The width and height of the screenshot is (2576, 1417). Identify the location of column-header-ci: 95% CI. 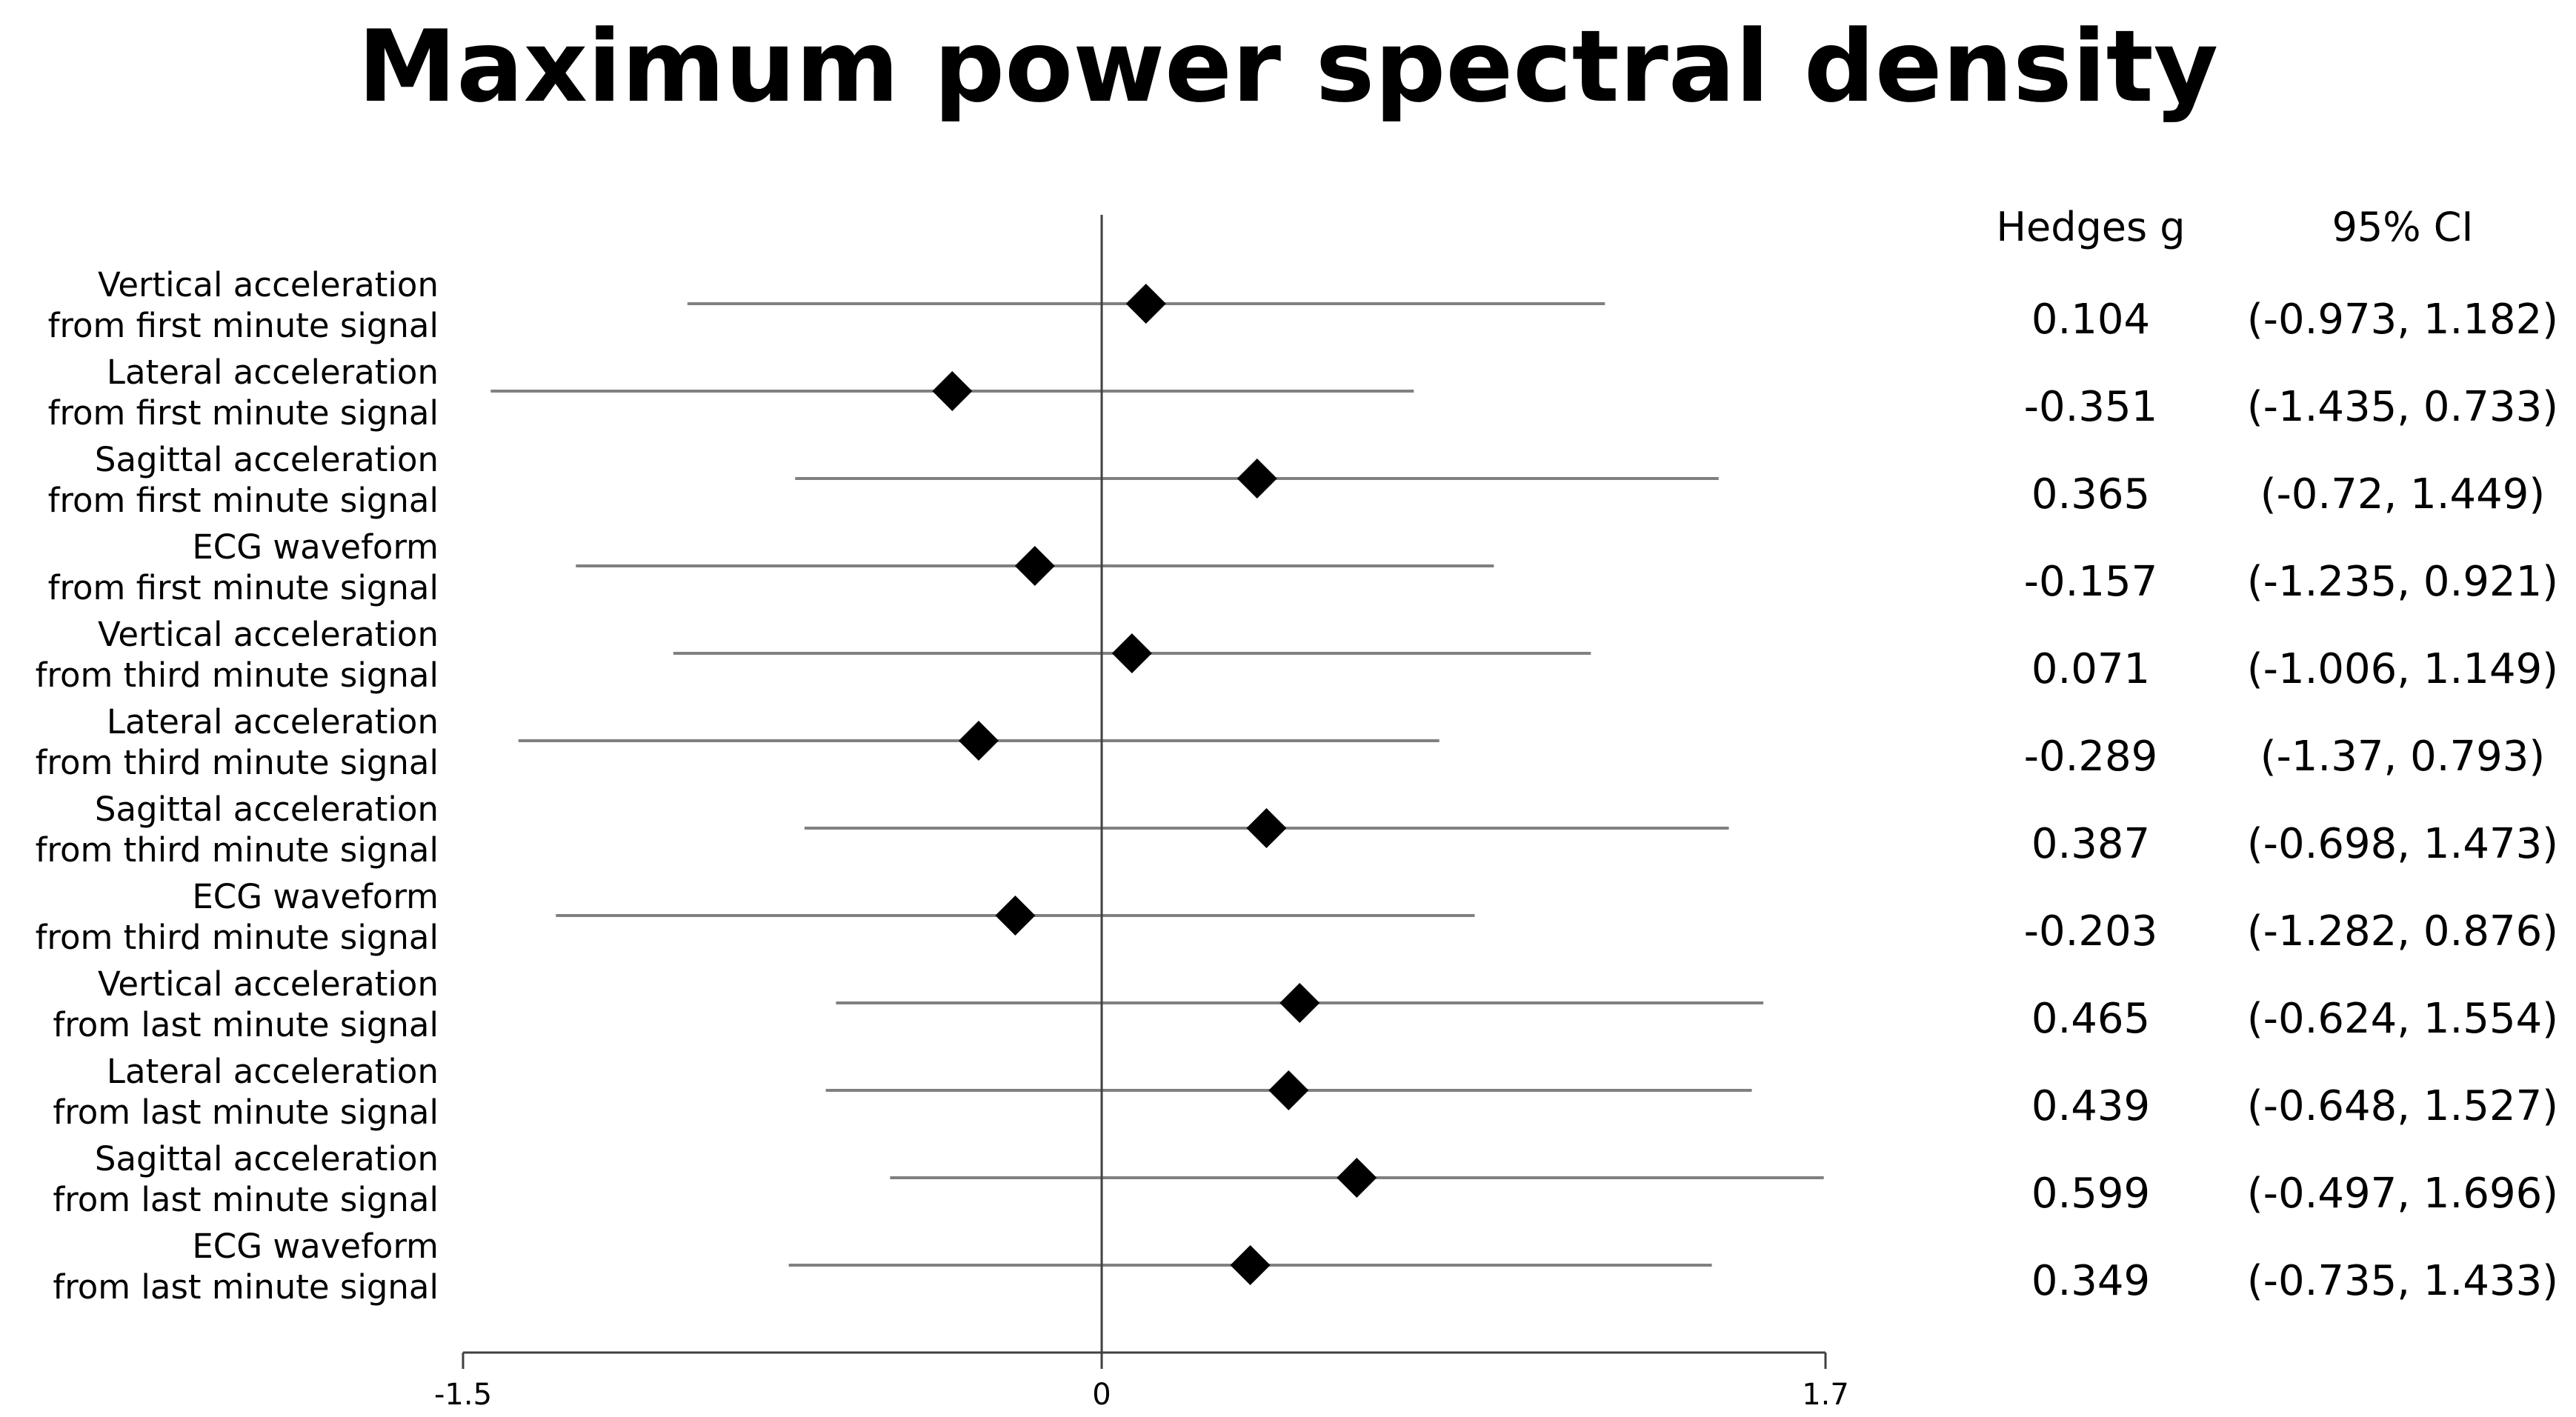
(2403, 227).